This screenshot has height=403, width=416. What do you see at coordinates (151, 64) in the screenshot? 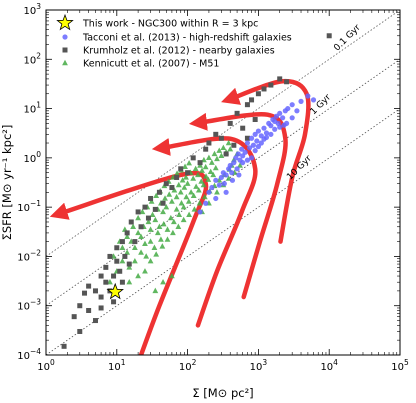
I see `legend-label: Kennicutt et al. (2007) - M51` at bounding box center [151, 64].